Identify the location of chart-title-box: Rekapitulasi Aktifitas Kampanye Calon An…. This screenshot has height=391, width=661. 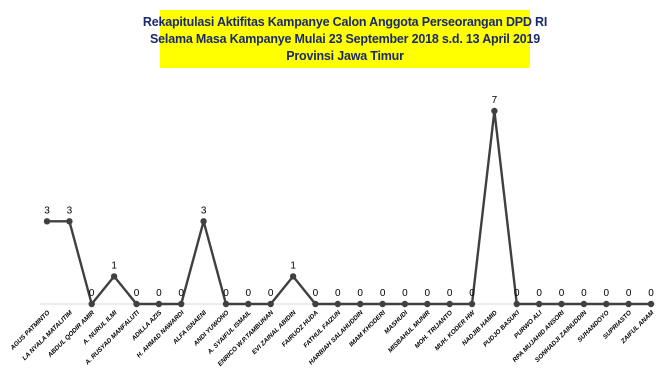
(345, 39).